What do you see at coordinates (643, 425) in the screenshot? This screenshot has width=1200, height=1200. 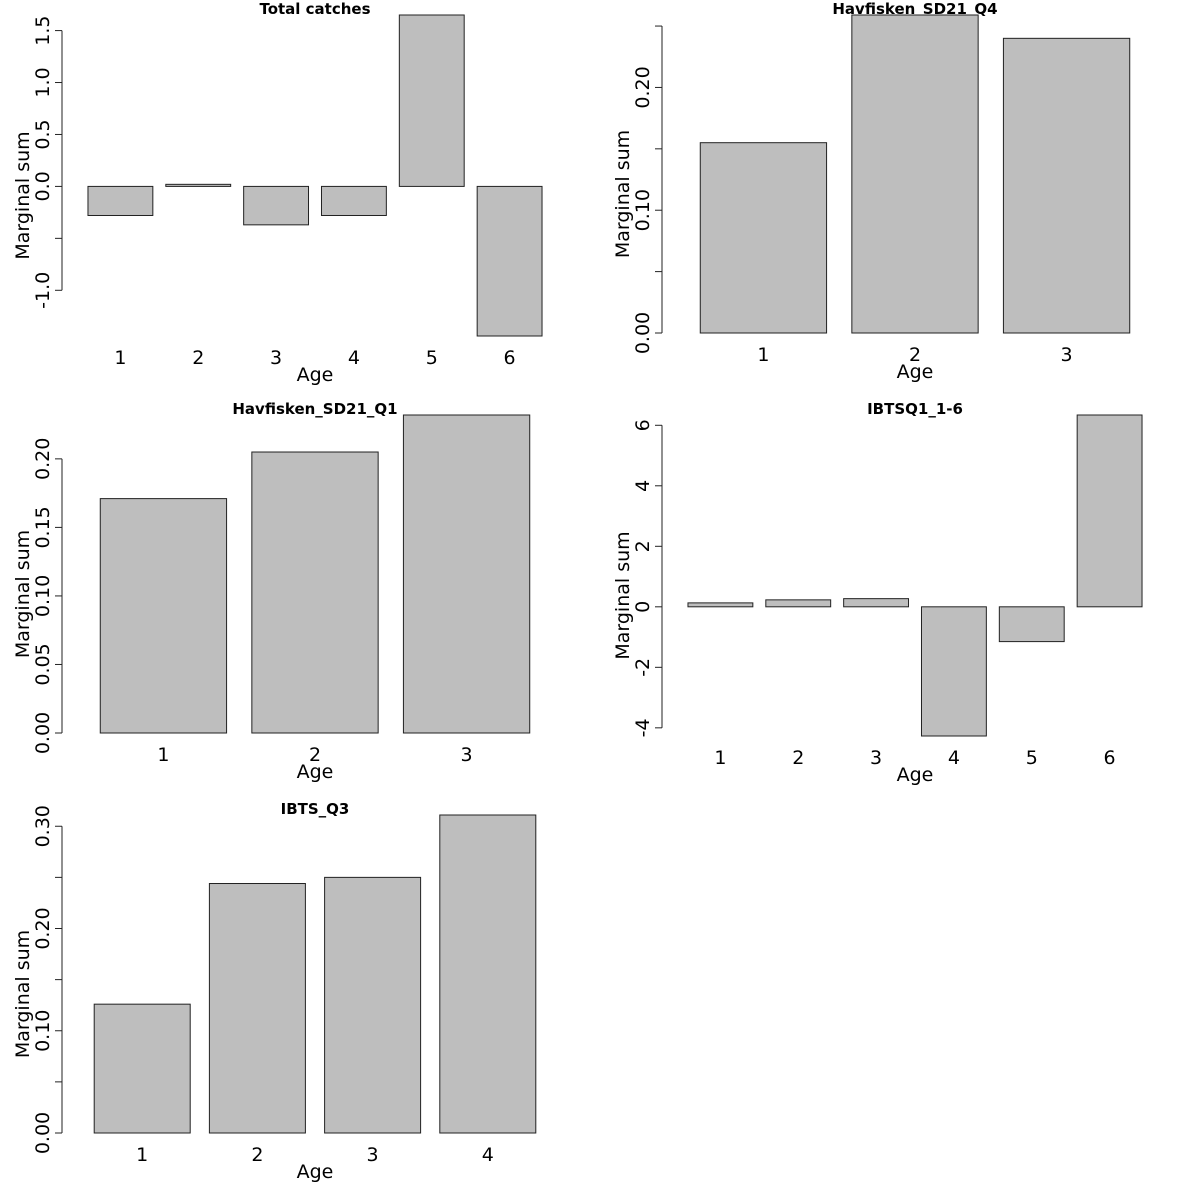 I see `y-tick-label: 6` at bounding box center [643, 425].